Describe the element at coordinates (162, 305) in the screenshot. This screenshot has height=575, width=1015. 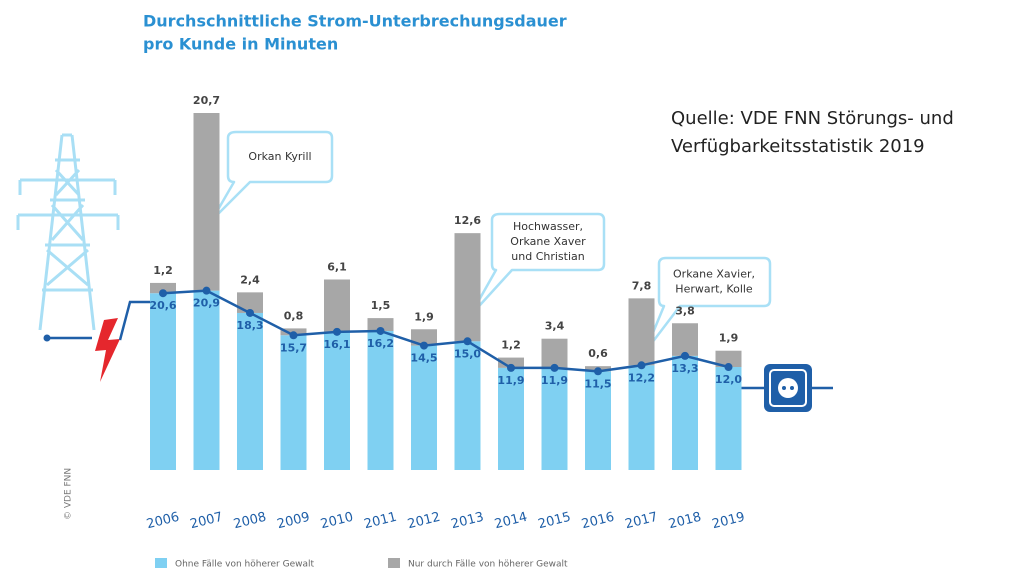
I see `data-label: 20,6` at that location.